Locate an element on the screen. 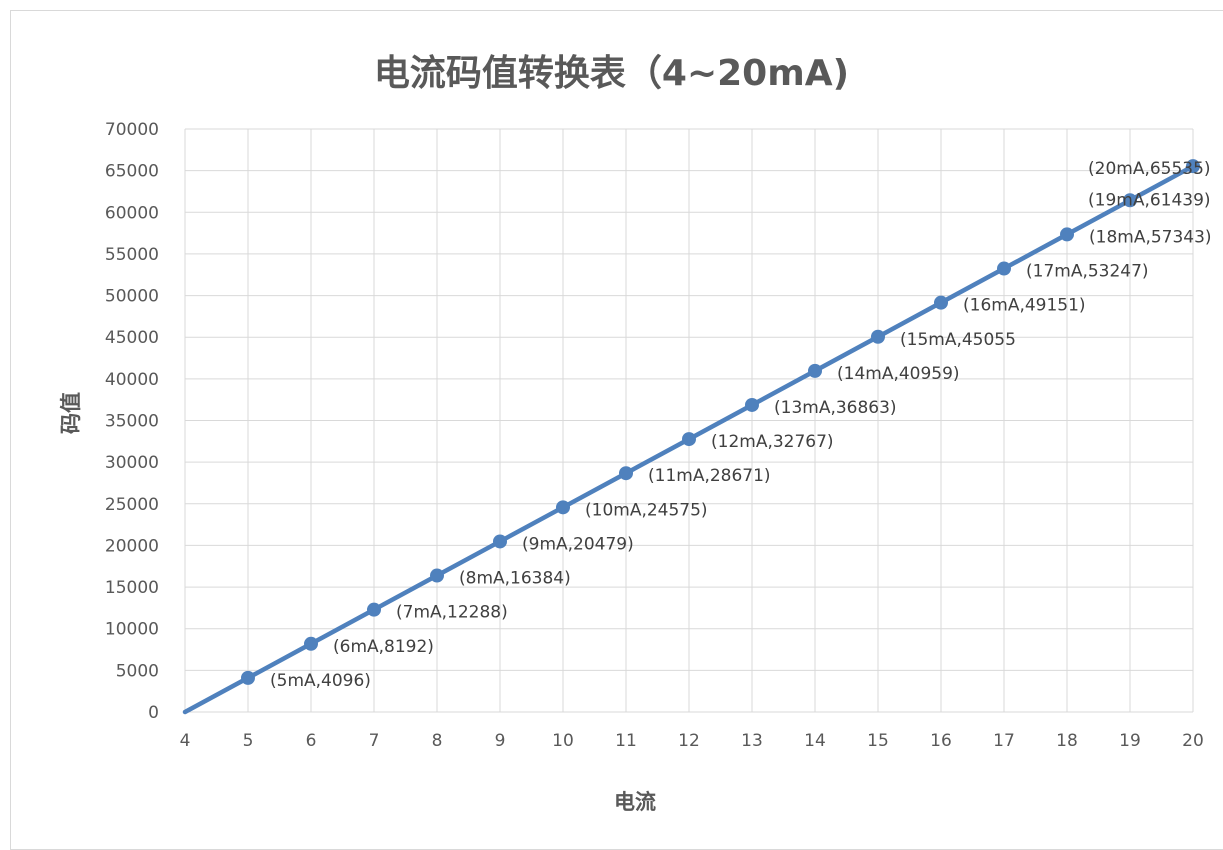 Image resolution: width=1223 pixels, height=850 pixels. y-tick-label: 55000 is located at coordinates (132, 255).